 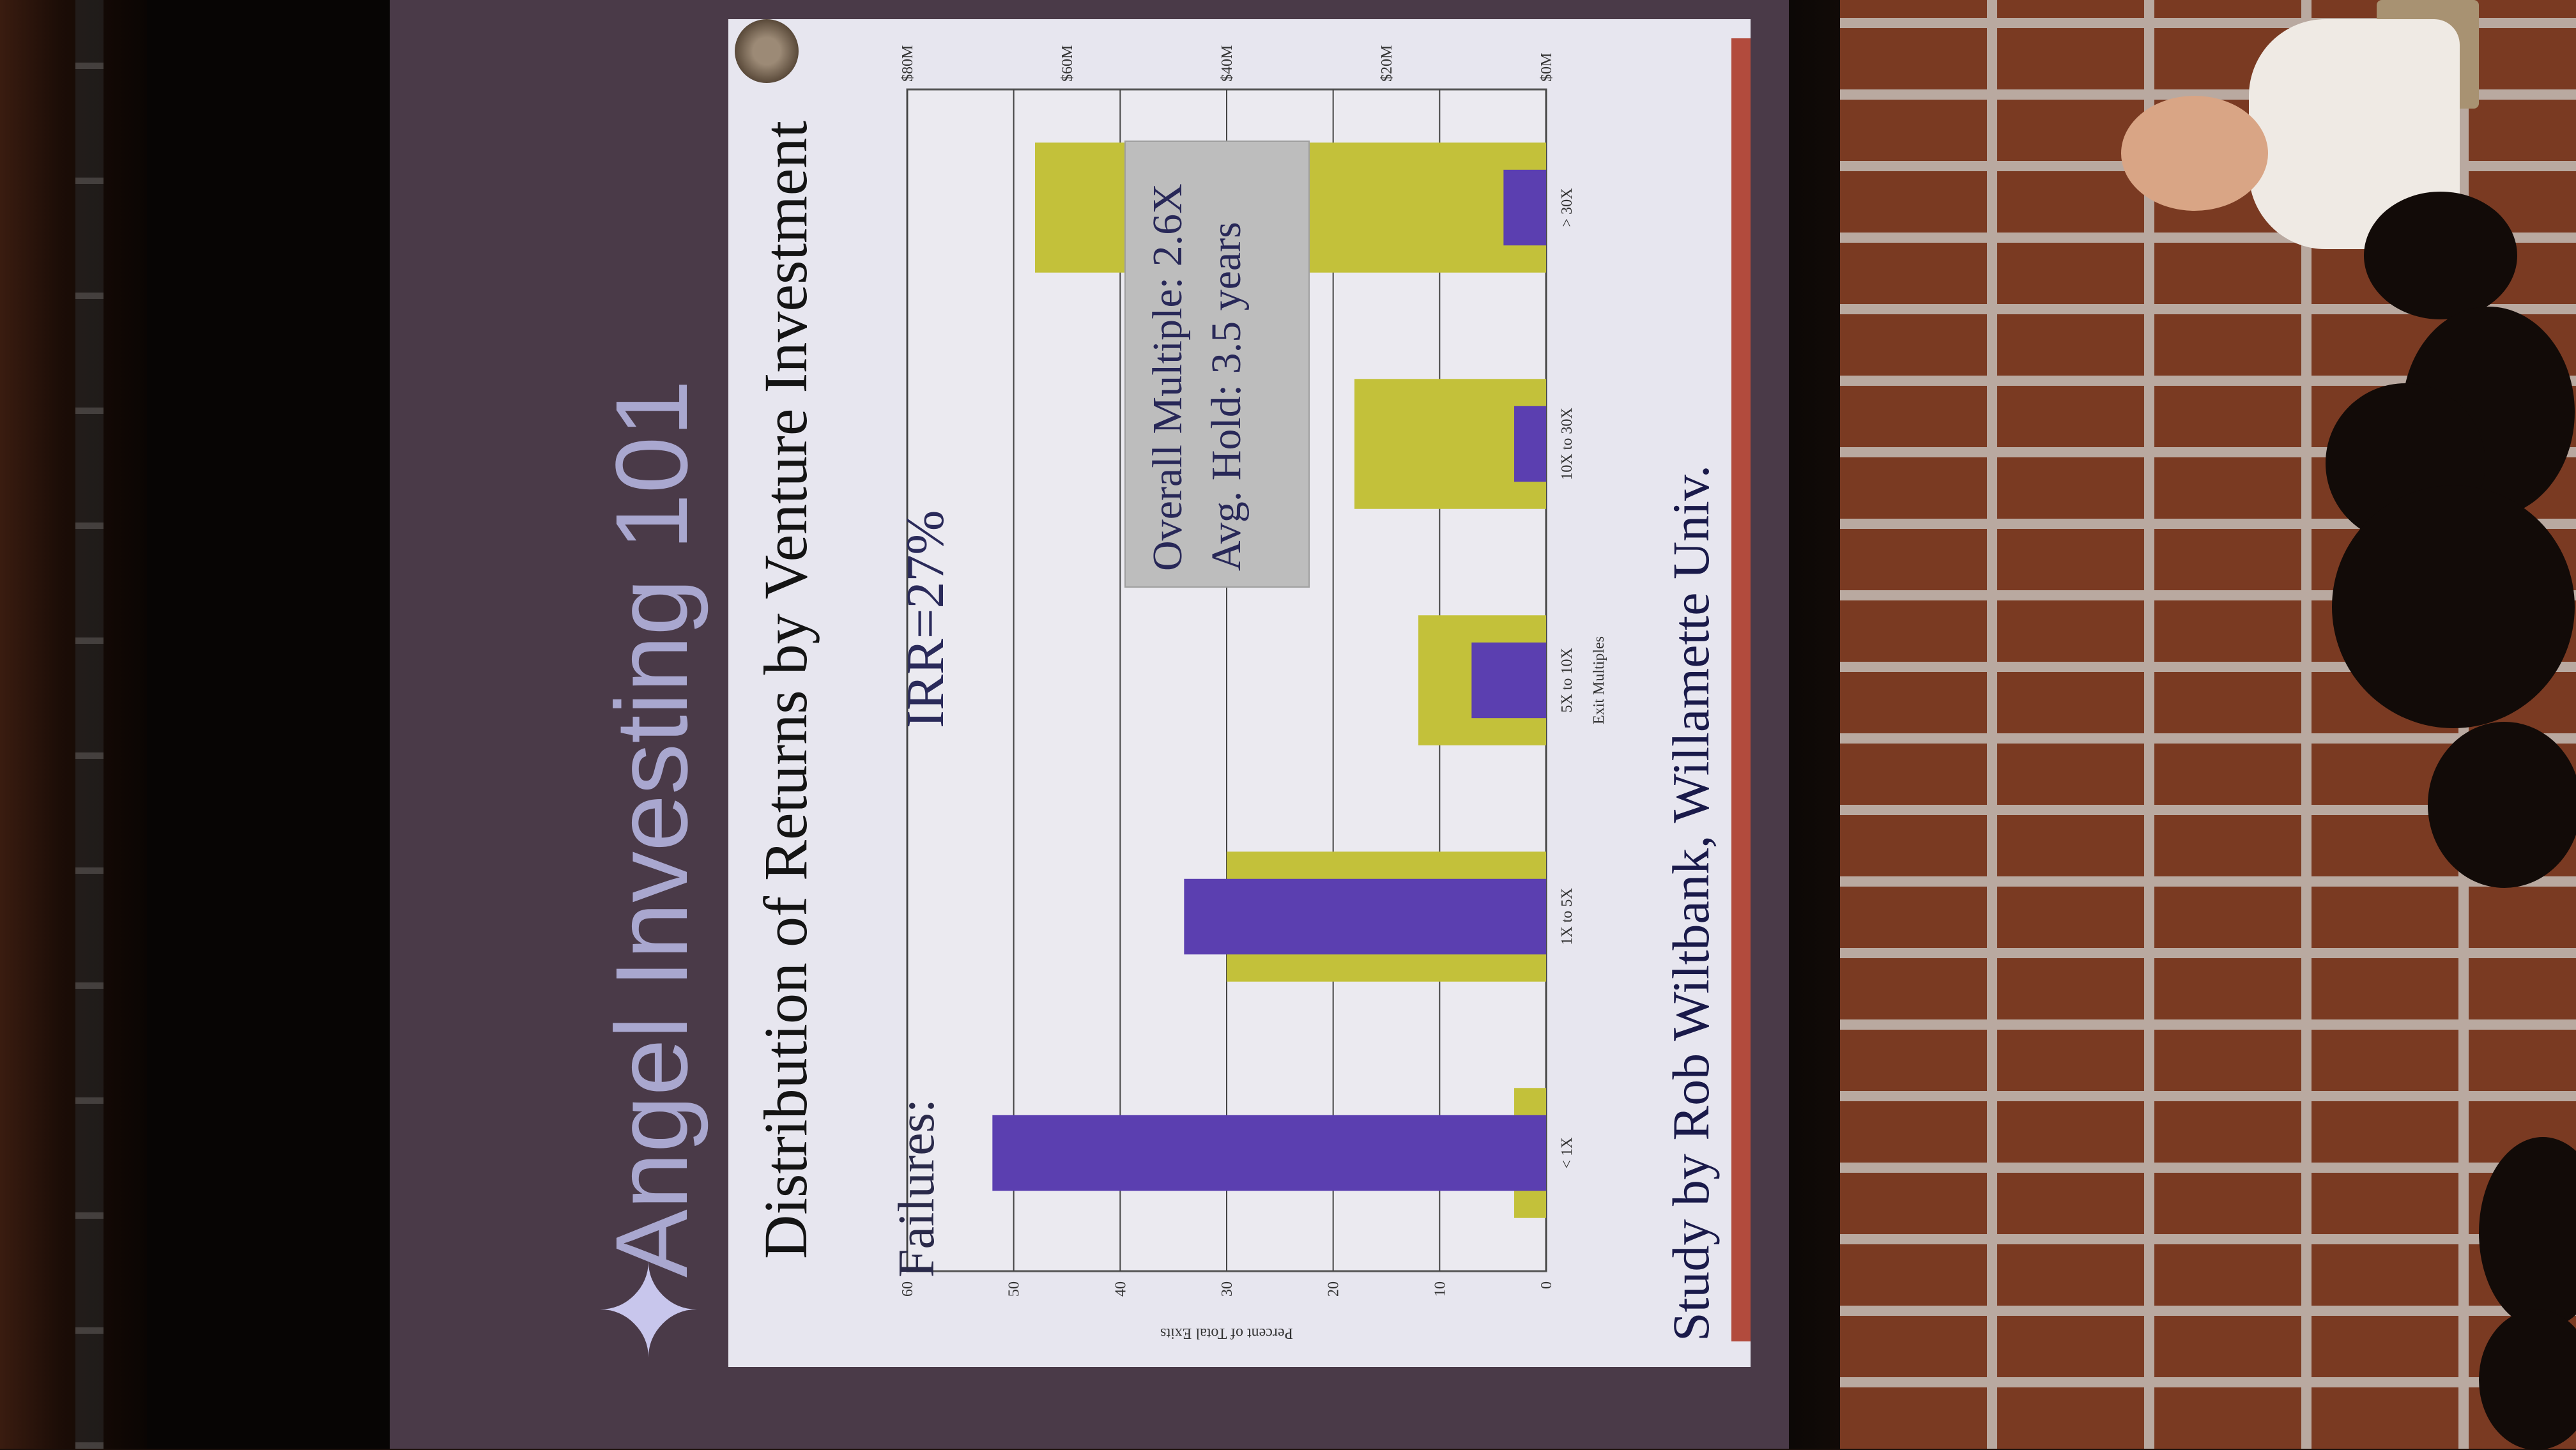 What do you see at coordinates (917, 1188) in the screenshot?
I see `failures-label: Failures:` at bounding box center [917, 1188].